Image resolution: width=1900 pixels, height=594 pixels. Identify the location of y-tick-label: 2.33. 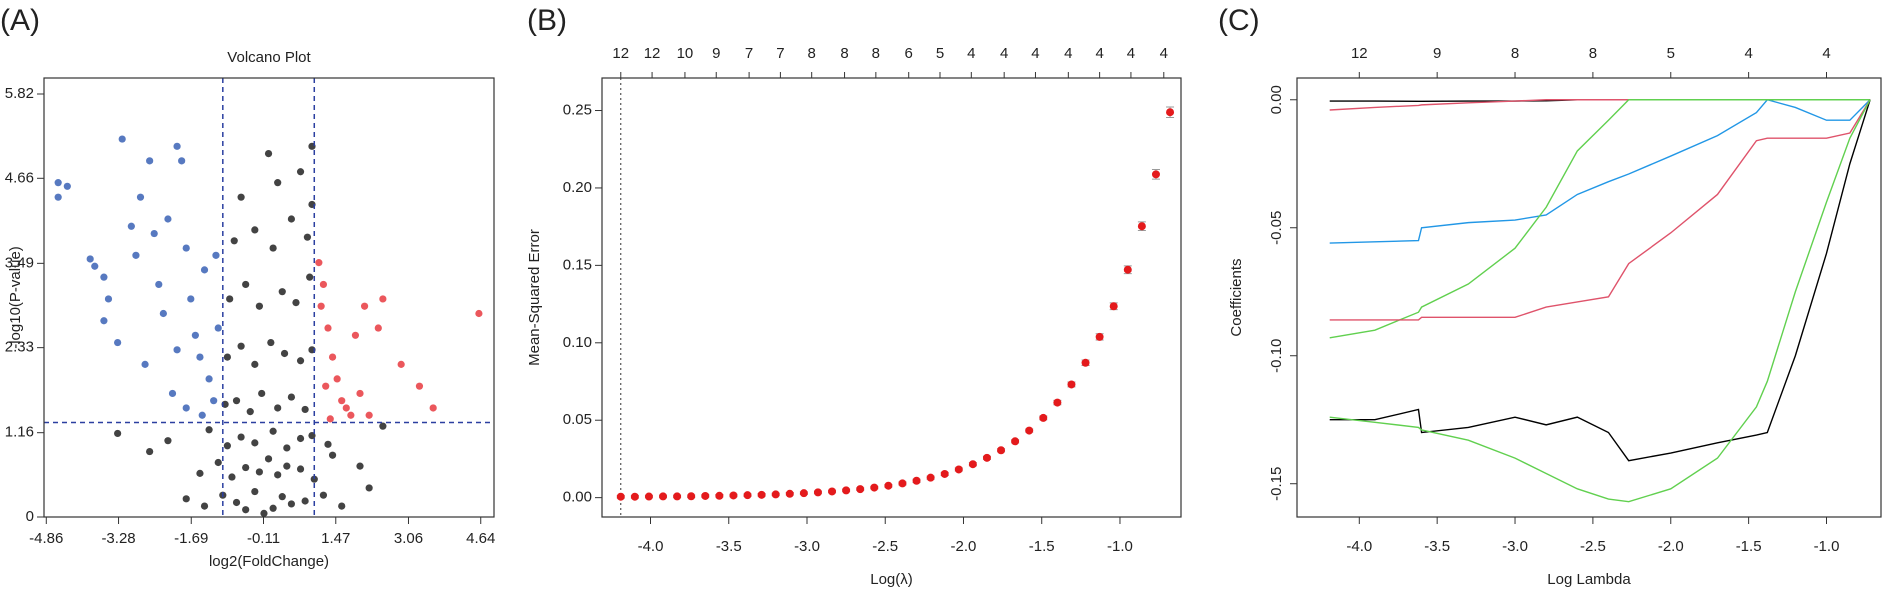
(19, 347).